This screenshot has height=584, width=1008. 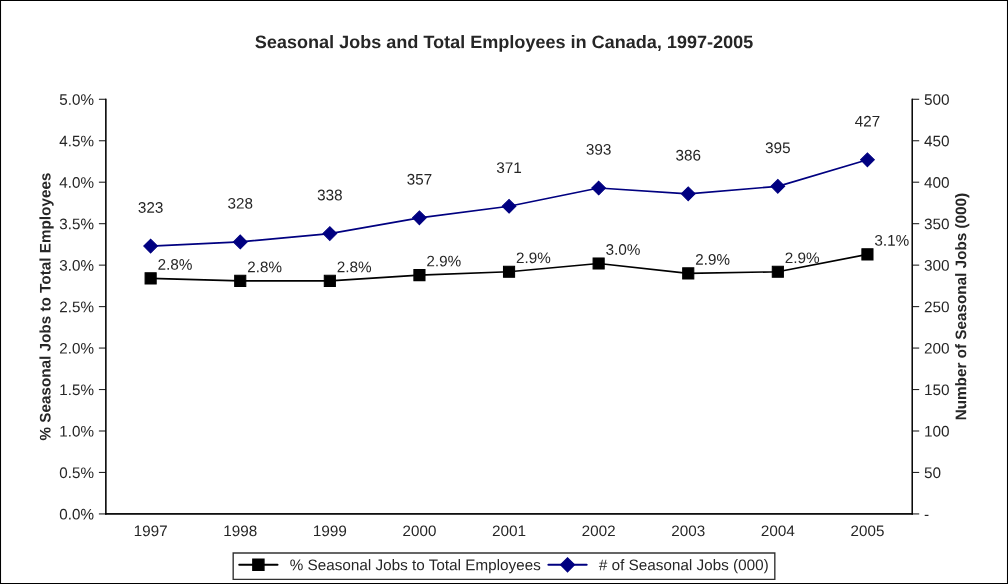 What do you see at coordinates (329, 195) in the screenshot?
I see `data-label: 338` at bounding box center [329, 195].